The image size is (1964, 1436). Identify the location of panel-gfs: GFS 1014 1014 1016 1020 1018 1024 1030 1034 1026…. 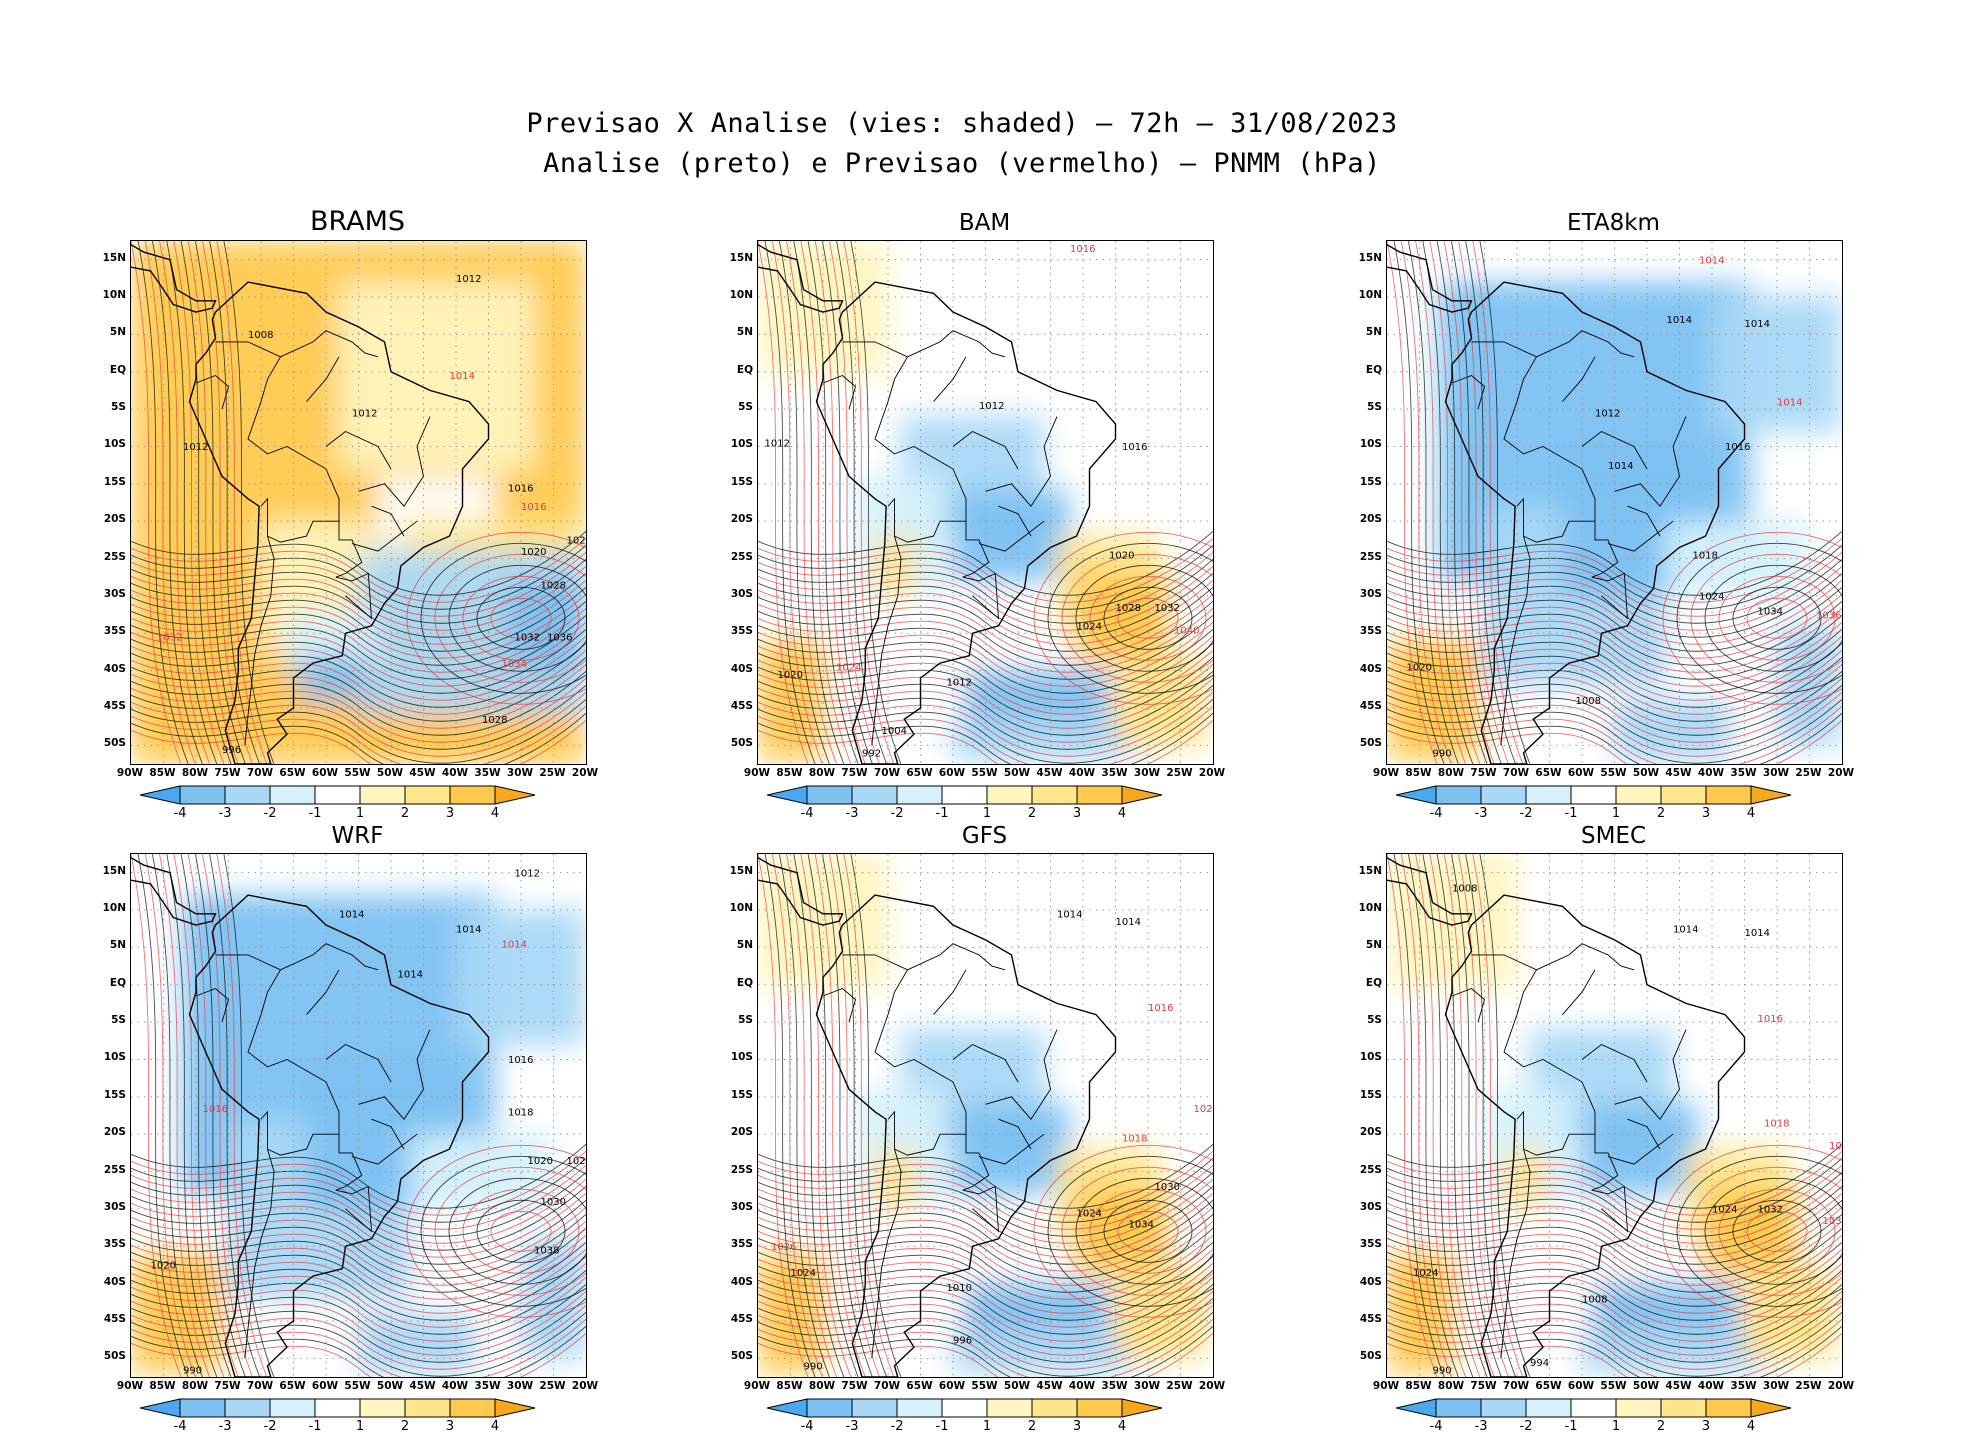
(927, 1128).